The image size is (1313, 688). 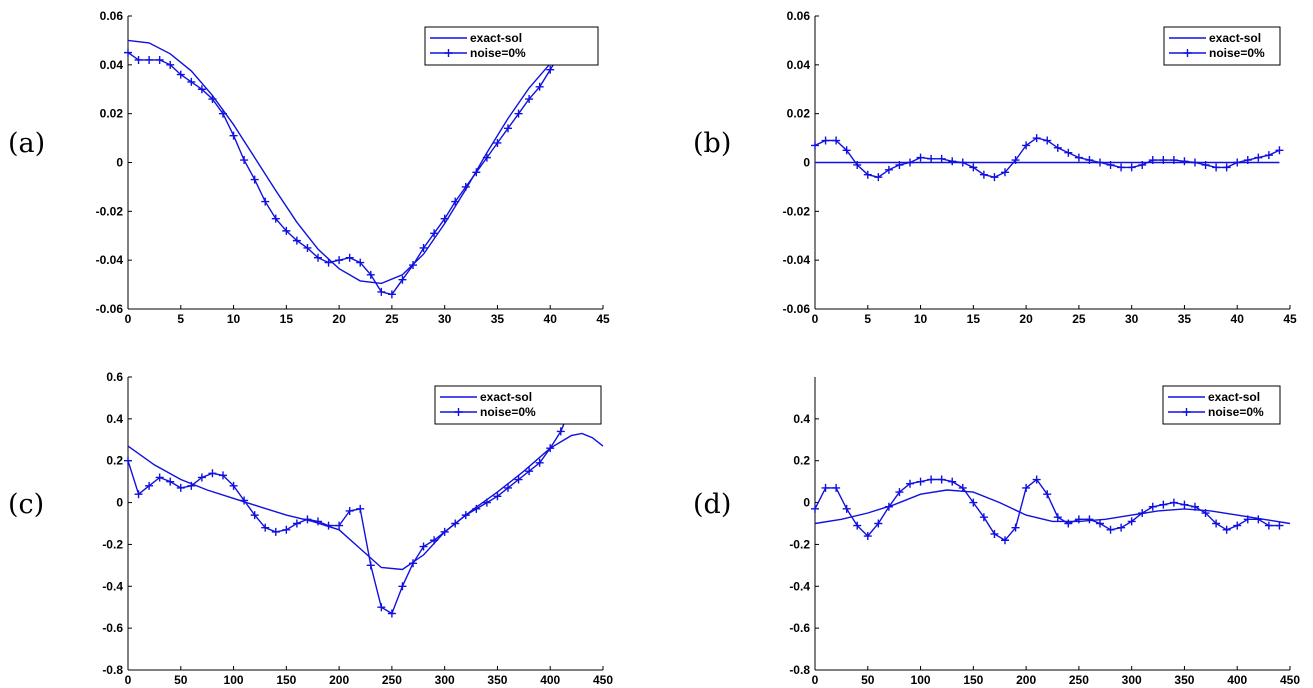 I want to click on y-tick-label: -0.04, so click(x=110, y=260).